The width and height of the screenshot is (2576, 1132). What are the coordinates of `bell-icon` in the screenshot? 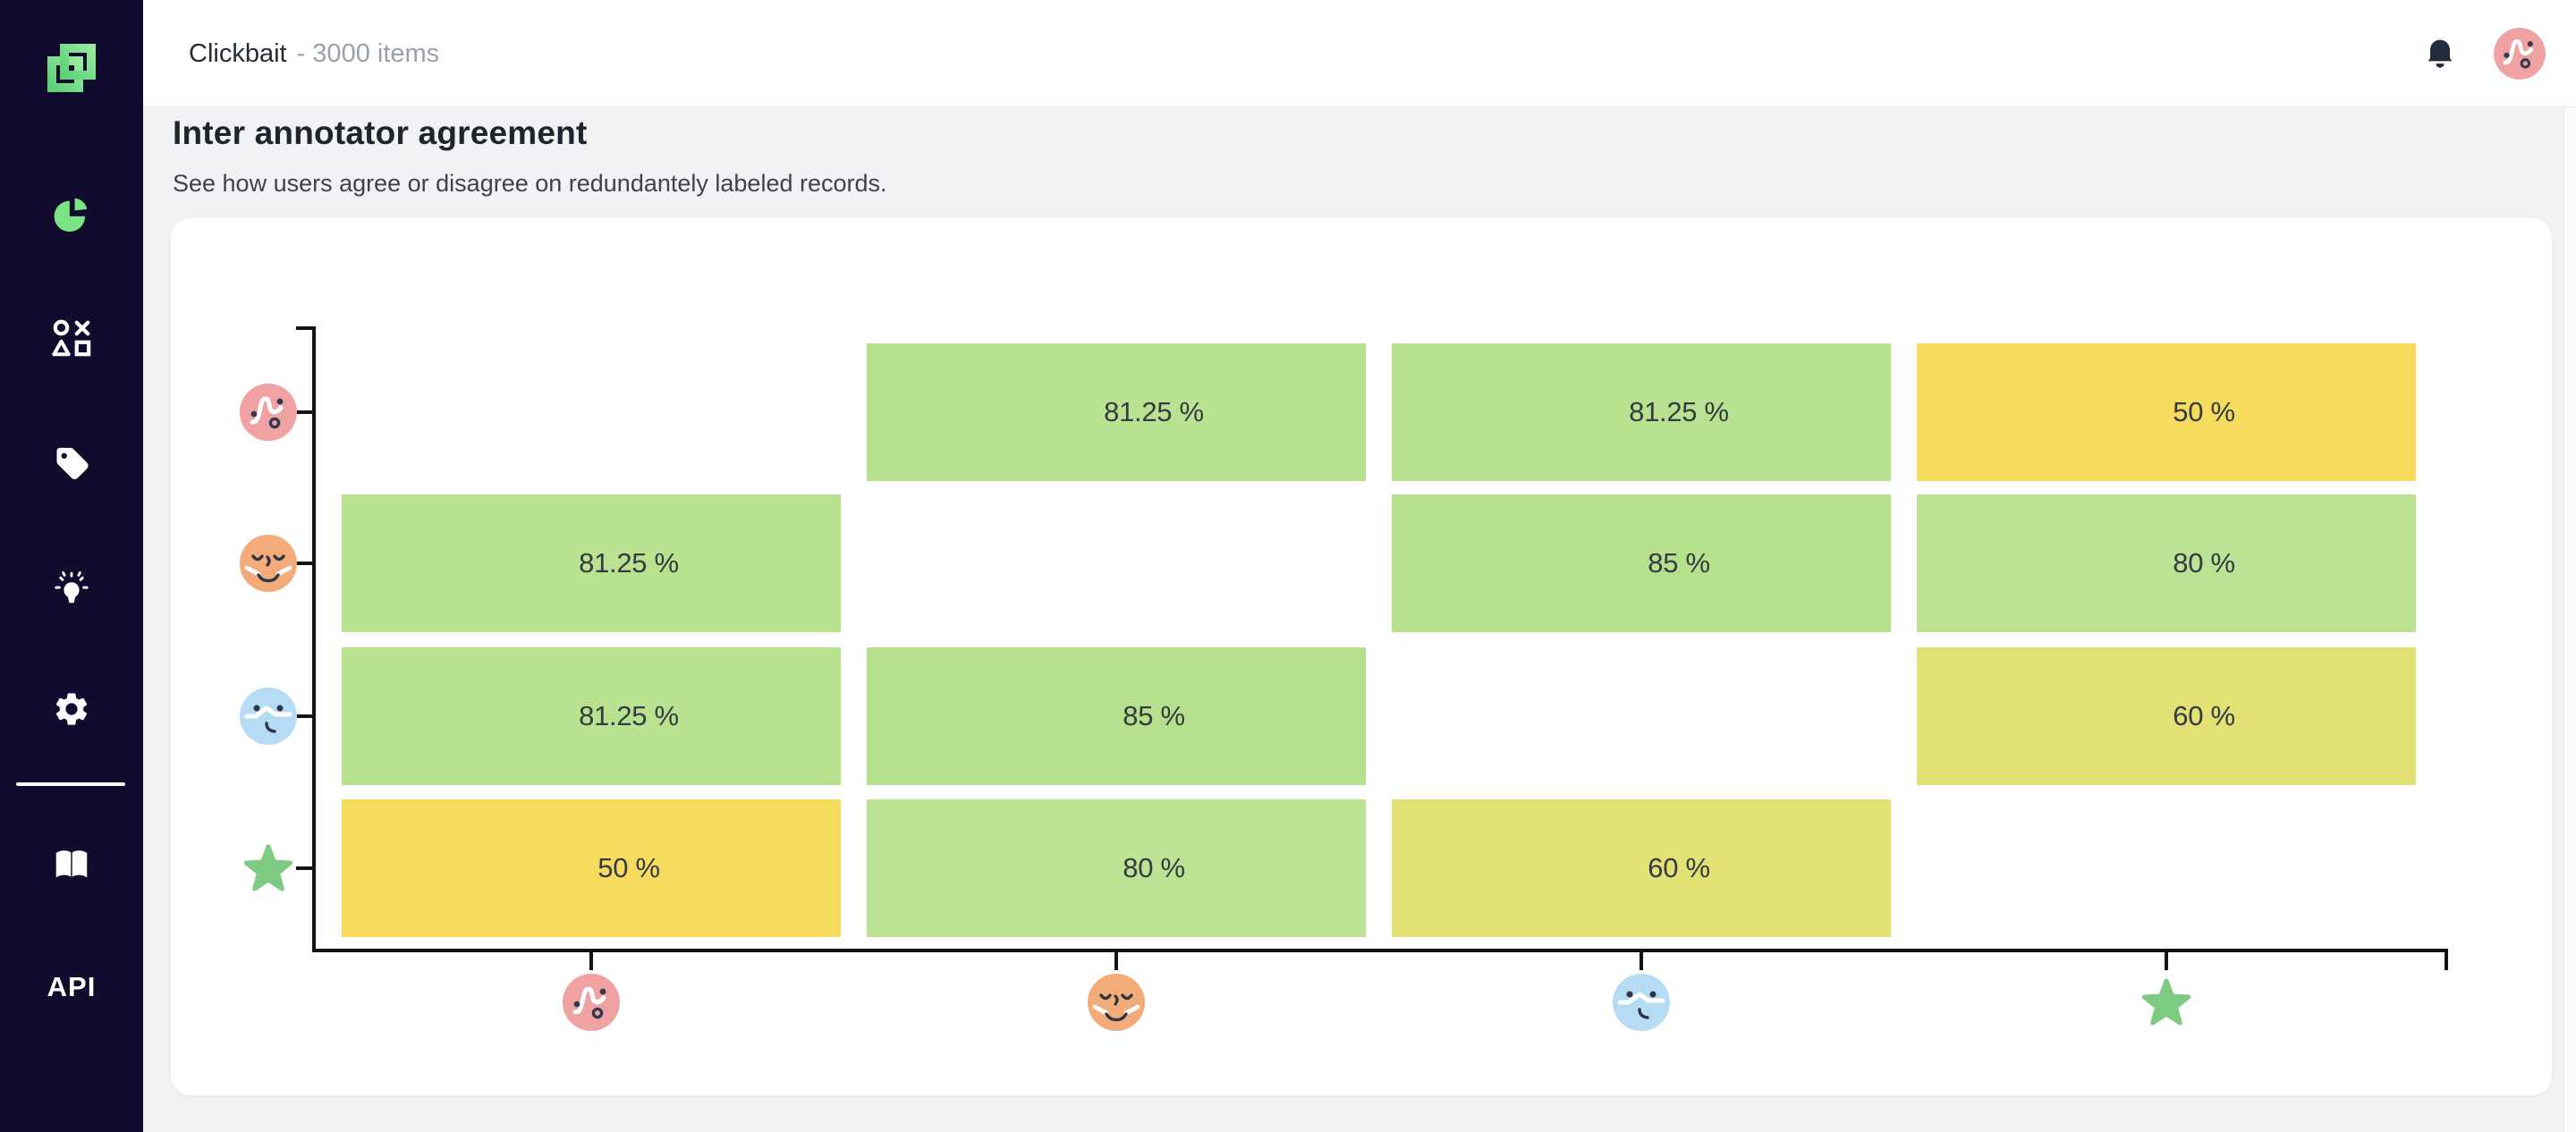 It's located at (2440, 55).